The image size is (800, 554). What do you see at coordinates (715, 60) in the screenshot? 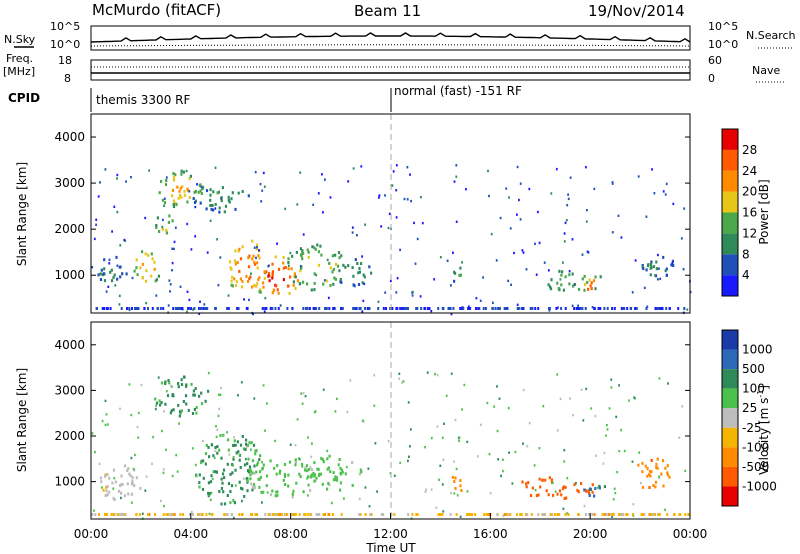
I see `nave-tick-top: 60` at bounding box center [715, 60].